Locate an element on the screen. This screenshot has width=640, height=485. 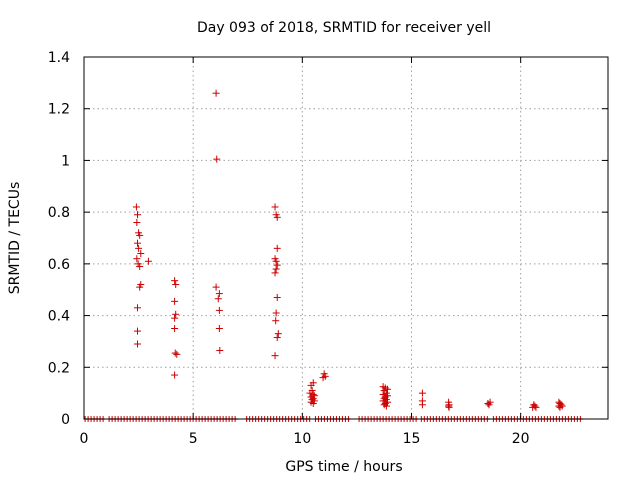
y-tick-label: 0.4 is located at coordinates (59, 317).